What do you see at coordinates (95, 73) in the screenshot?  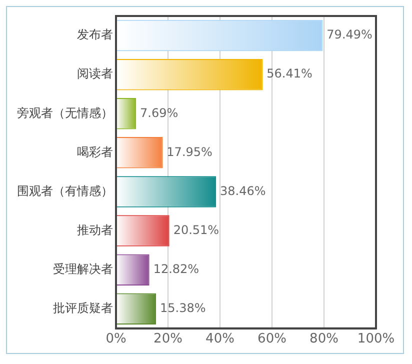 I see `y-tick-label: 阅读者` at bounding box center [95, 73].